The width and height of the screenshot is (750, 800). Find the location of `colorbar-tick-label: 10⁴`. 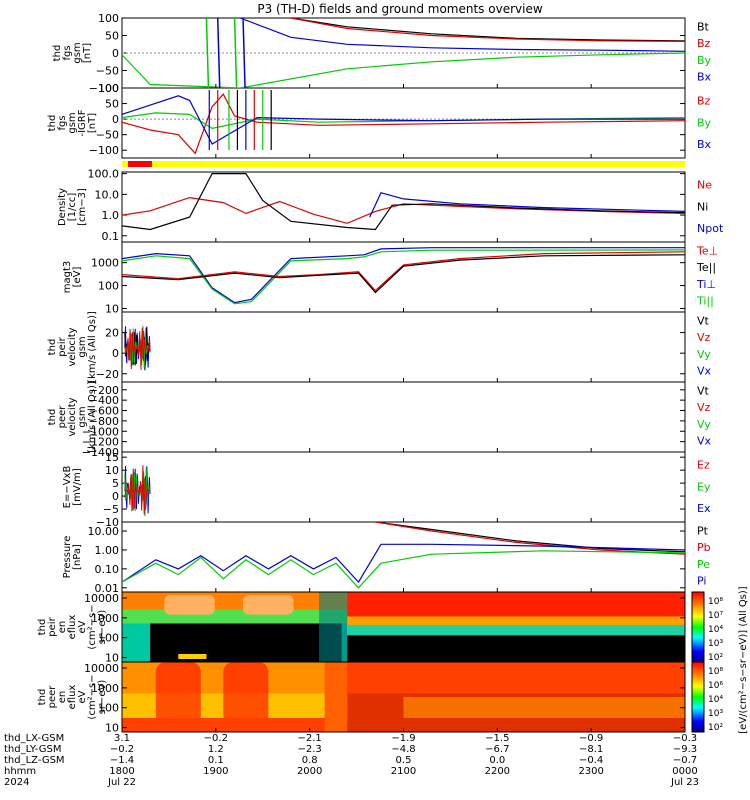

colorbar-tick-label: 10⁴ is located at coordinates (715, 630).